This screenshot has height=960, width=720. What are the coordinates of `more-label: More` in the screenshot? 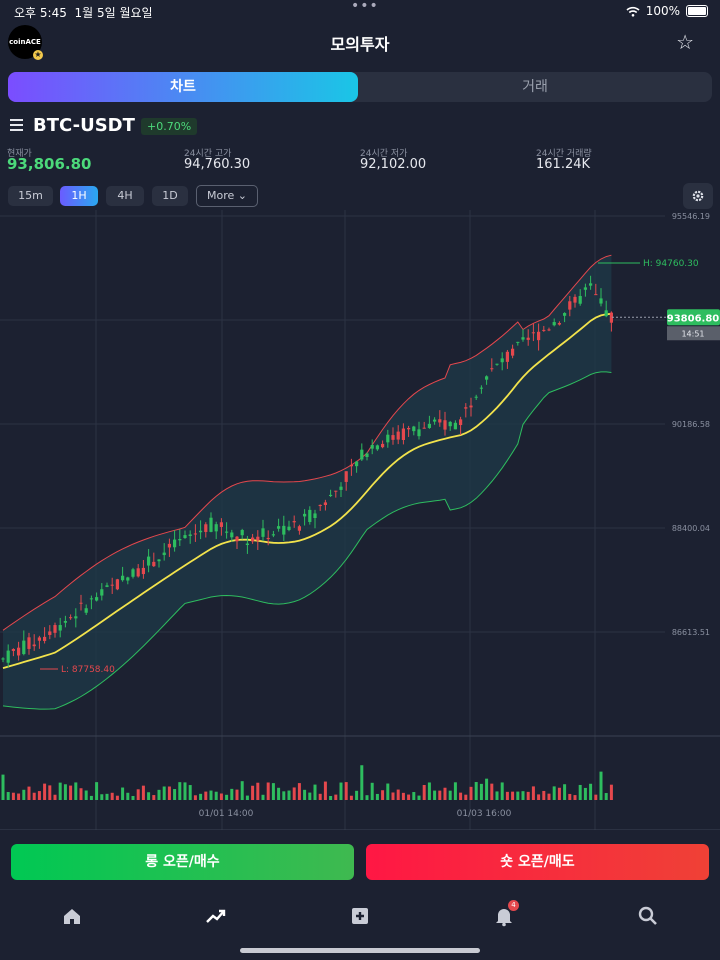 It's located at (221, 195).